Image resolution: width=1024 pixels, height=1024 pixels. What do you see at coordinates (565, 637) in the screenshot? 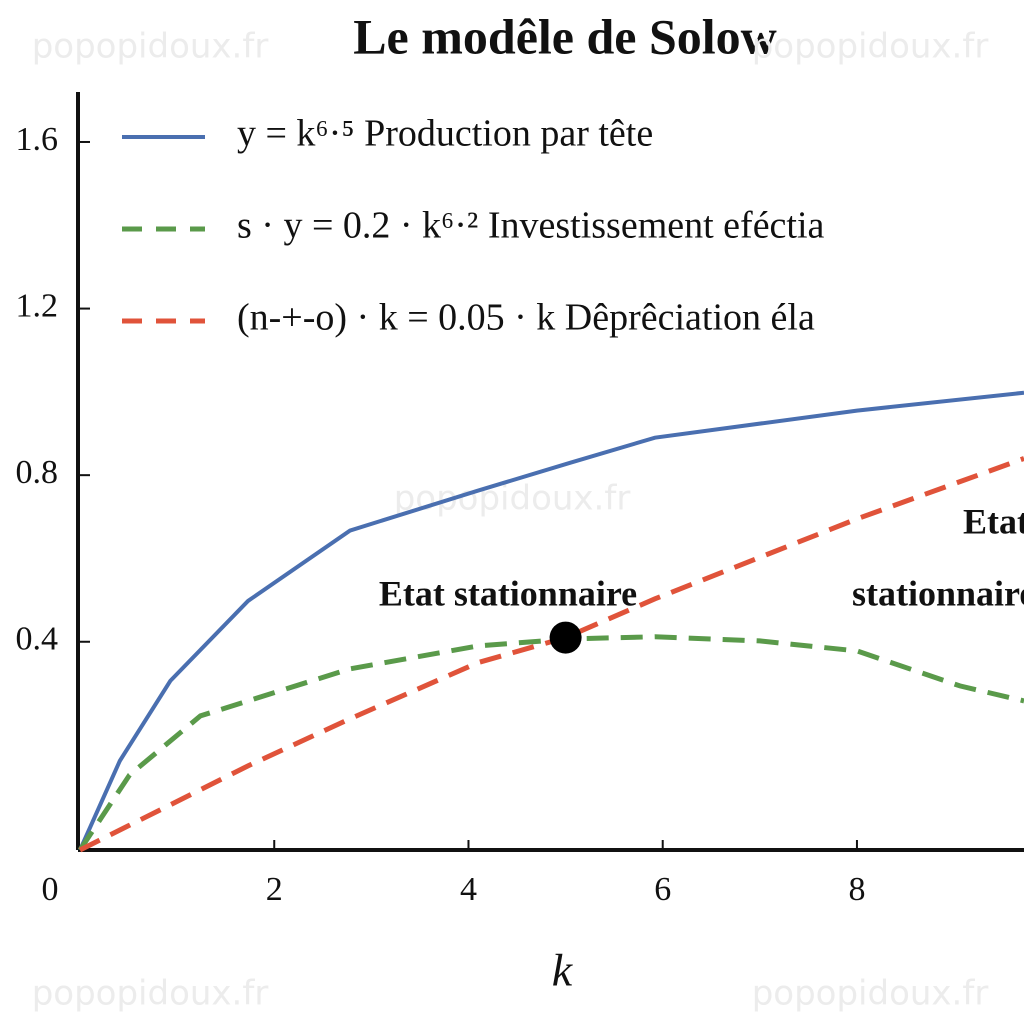
I see `steady-state-point` at bounding box center [565, 637].